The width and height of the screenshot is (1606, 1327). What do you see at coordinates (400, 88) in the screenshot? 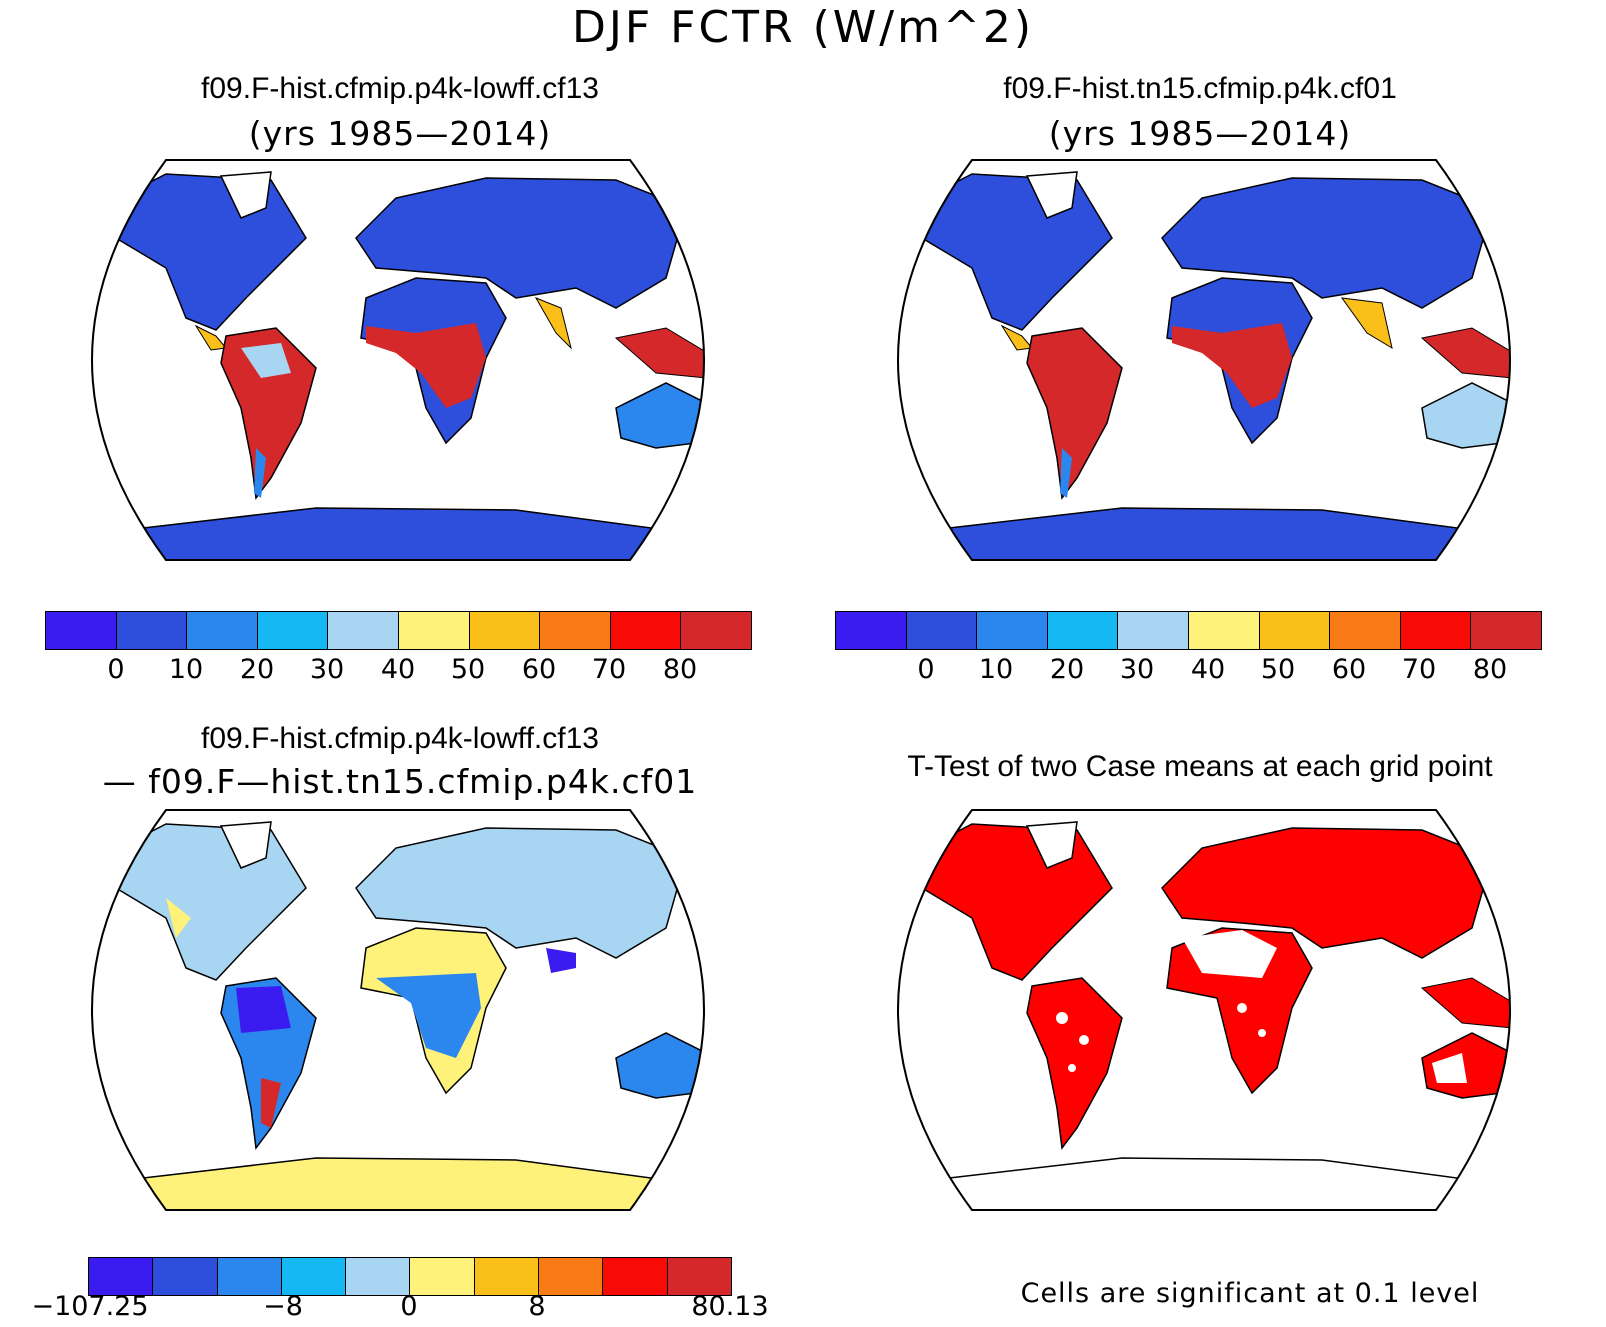
I see `panel1-title: f09.F-hist.cfmip.p4k-lowff.cf13` at bounding box center [400, 88].